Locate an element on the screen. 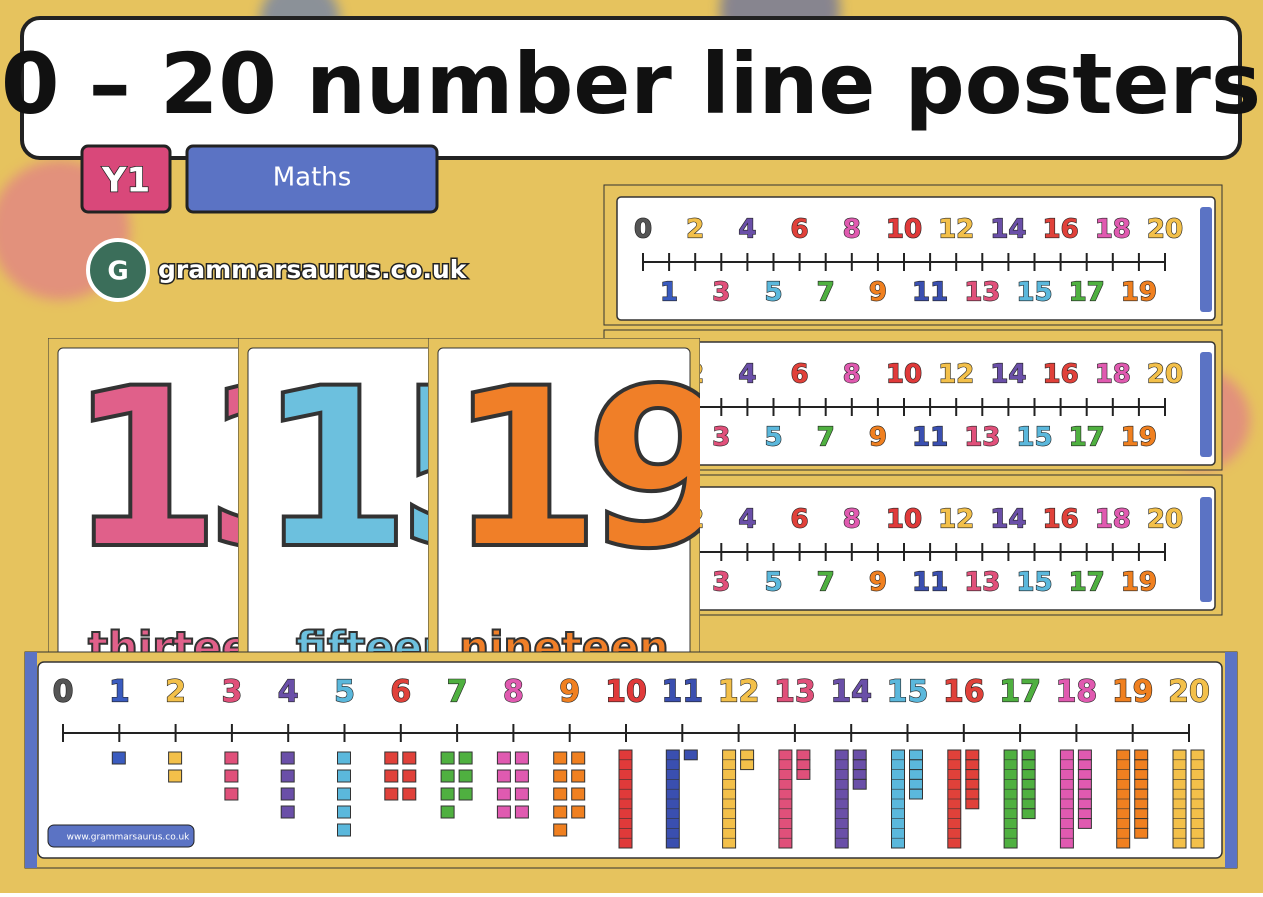  number-label: 11 is located at coordinates (930, 293).